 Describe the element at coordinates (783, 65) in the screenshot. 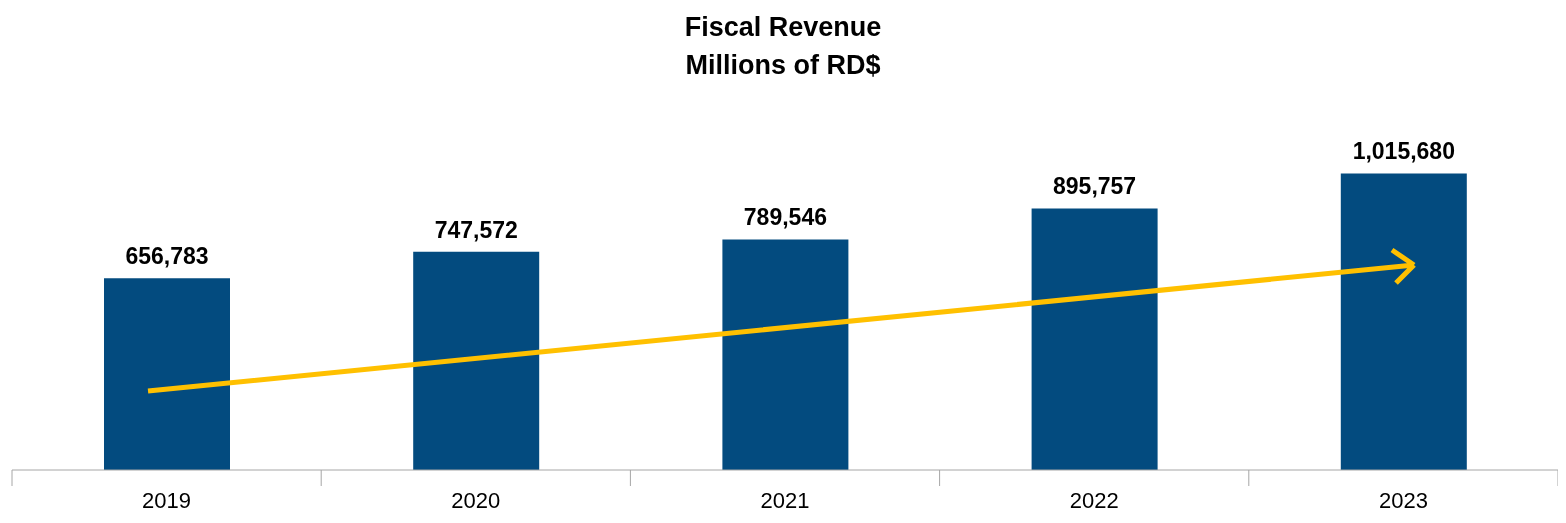

I see `chart-subtitle: Millions of RD$` at that location.